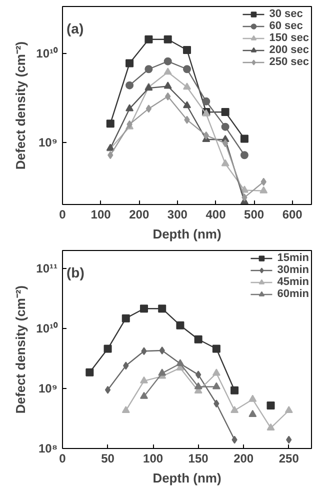 This screenshot has width=323, height=488. What do you see at coordinates (289, 459) in the screenshot?
I see `x-tick-label: 250` at bounding box center [289, 459].